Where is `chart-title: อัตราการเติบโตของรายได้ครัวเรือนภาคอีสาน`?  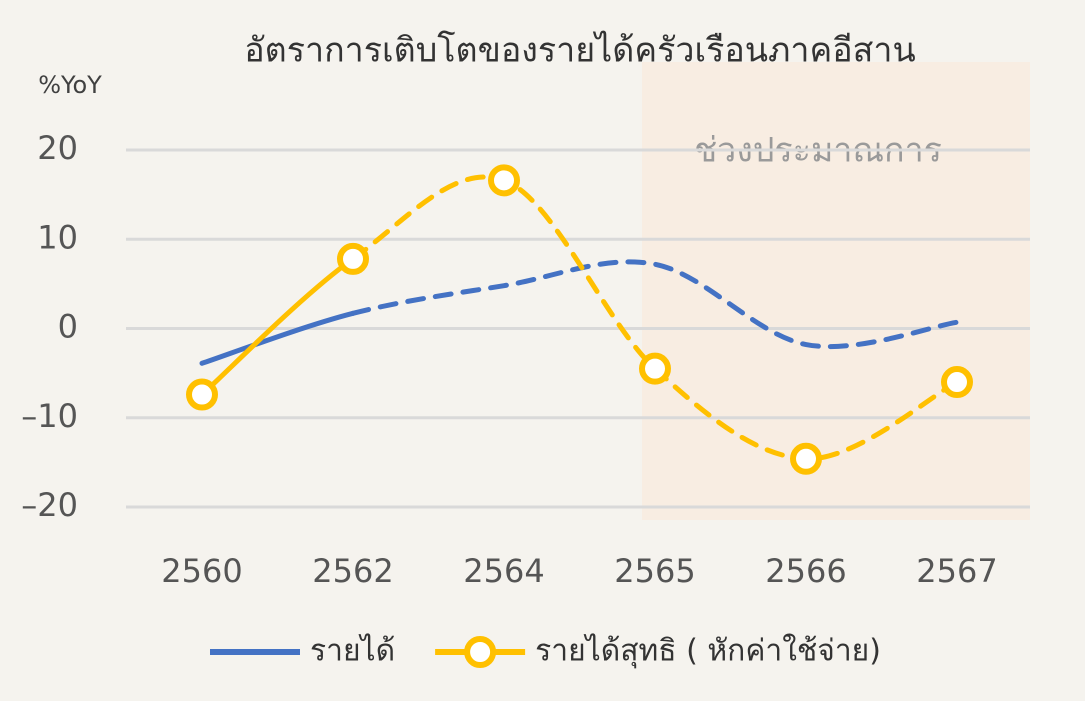 chart-title: อัตราการเติบโตของรายได้ครัวเรือนภาคอีสาน is located at coordinates (580, 51).